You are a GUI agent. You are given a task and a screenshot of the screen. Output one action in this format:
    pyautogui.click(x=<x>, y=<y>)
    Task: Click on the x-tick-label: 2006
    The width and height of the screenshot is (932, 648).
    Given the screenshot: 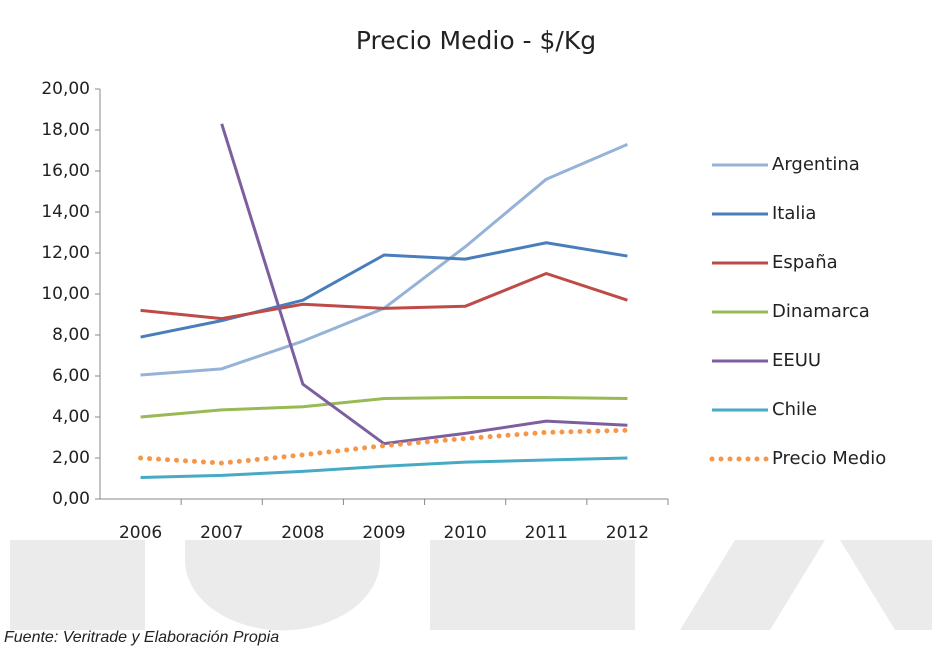 What is the action you would take?
    pyautogui.click(x=140, y=533)
    